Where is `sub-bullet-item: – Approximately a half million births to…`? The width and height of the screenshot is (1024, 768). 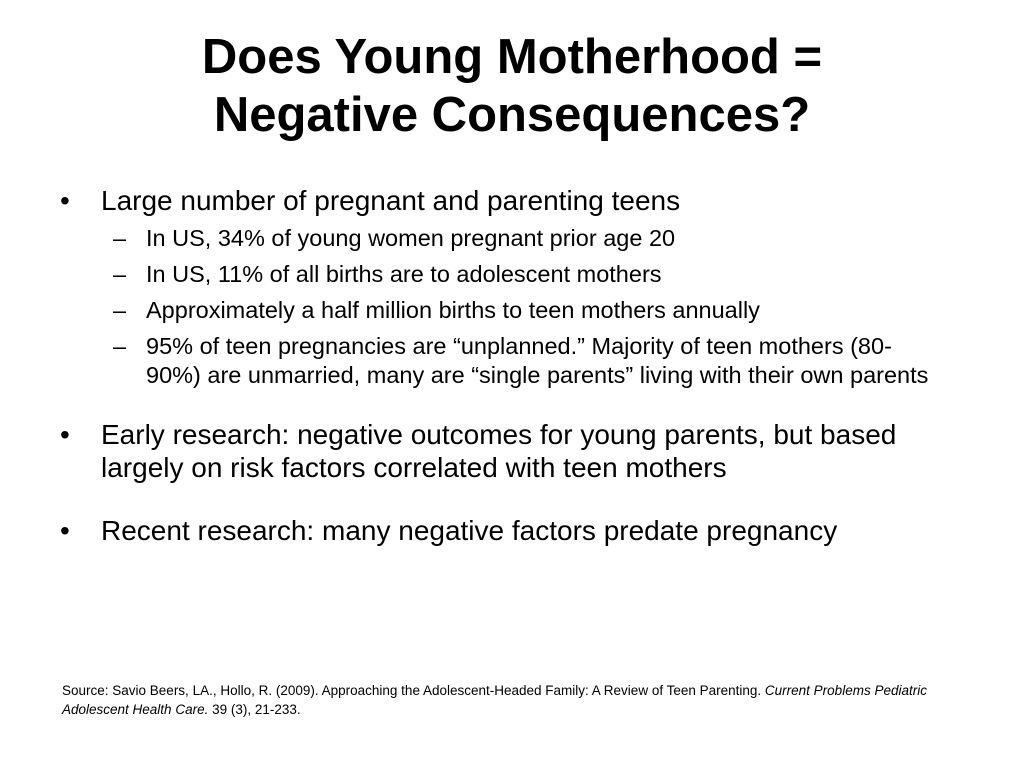
sub-bullet-item: – Approximately a half million births to… is located at coordinates (512, 310).